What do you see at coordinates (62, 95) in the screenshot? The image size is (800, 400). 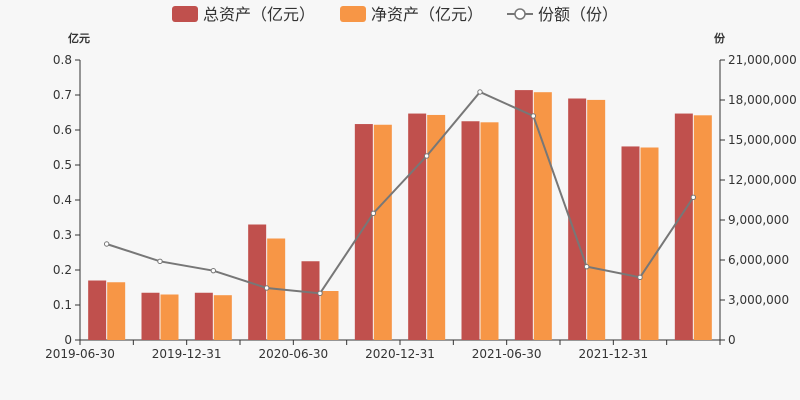 I see `left-tick-label: 0.7` at bounding box center [62, 95].